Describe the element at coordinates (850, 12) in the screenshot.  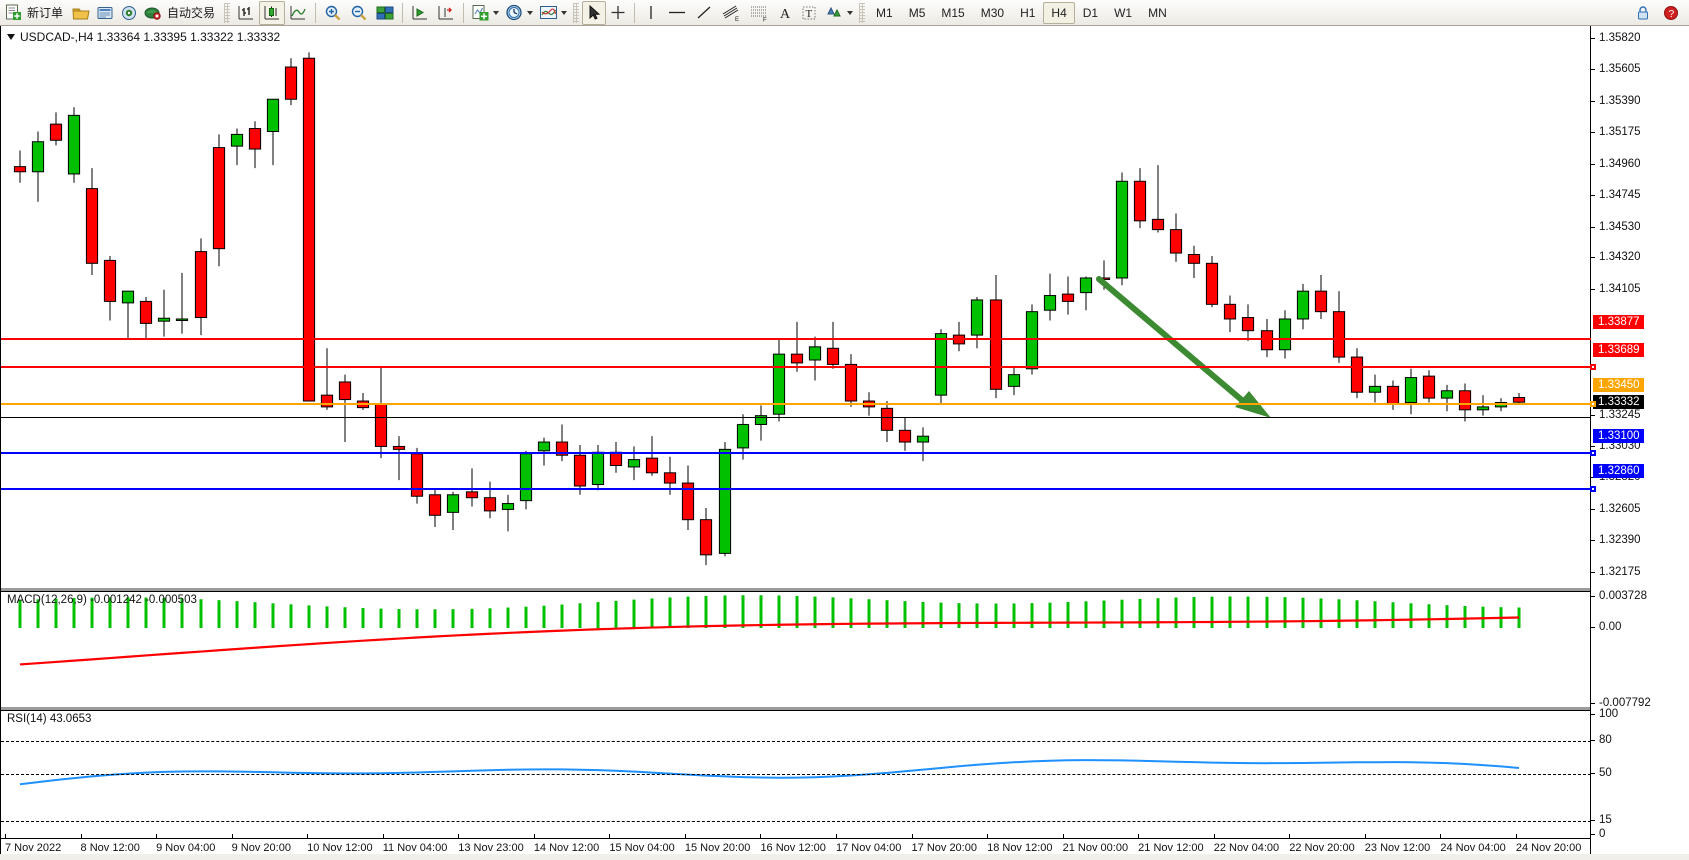
I see `shapes-caret-icon` at that location.